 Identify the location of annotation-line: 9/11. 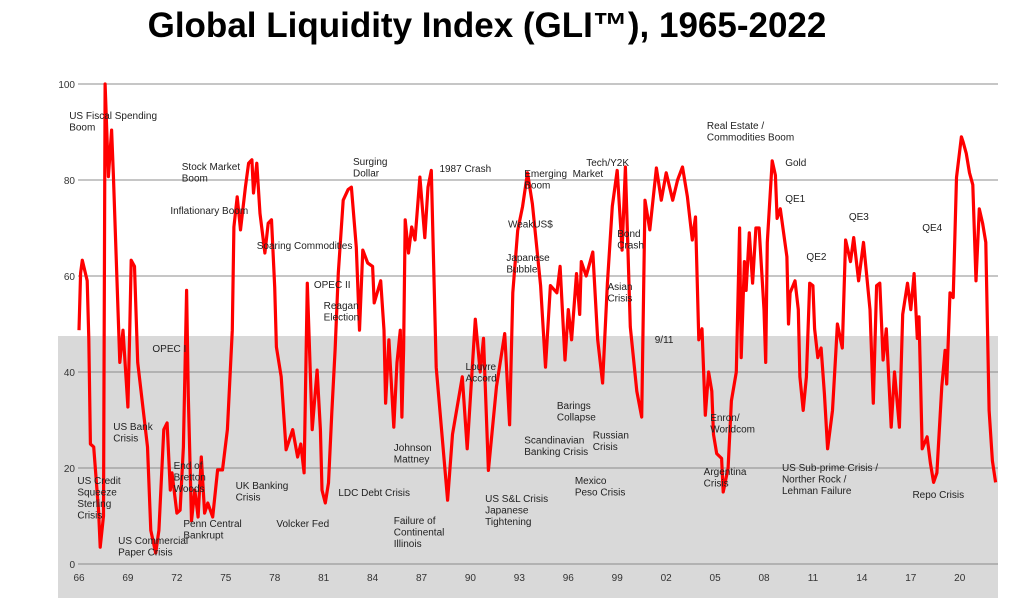
(664, 340).